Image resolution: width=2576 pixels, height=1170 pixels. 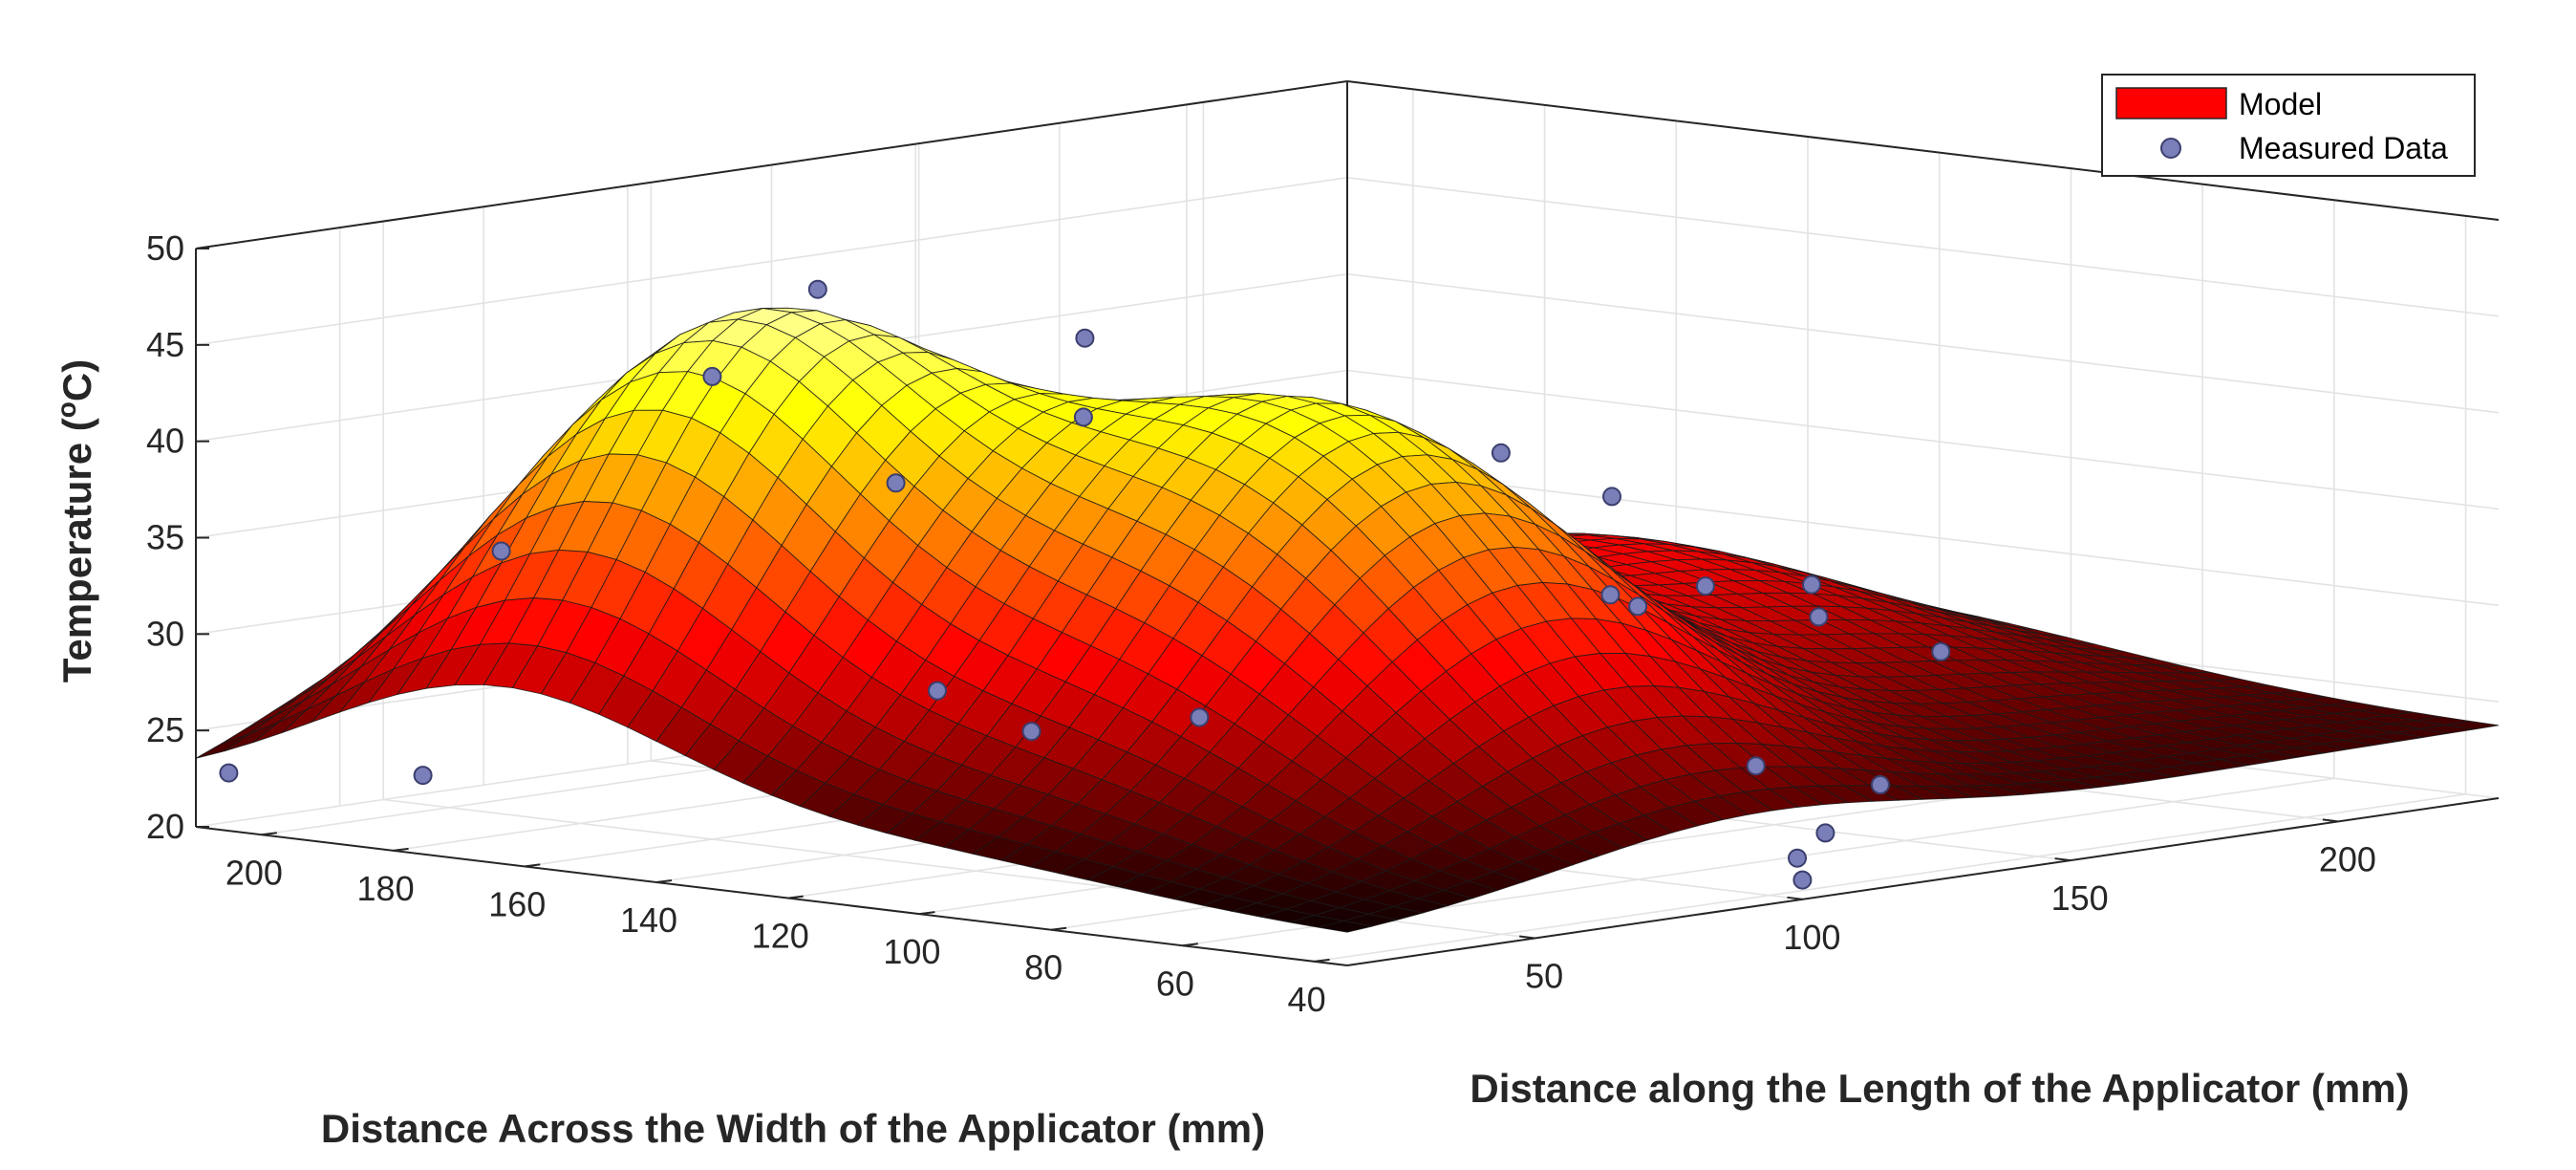 What do you see at coordinates (1811, 938) in the screenshot?
I see `x-tick-label: 100` at bounding box center [1811, 938].